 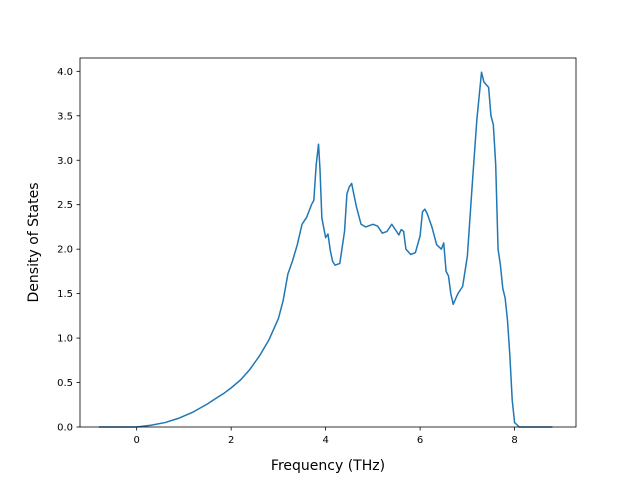 What do you see at coordinates (65, 116) in the screenshot?
I see `y-tick-label: 3.5` at bounding box center [65, 116].